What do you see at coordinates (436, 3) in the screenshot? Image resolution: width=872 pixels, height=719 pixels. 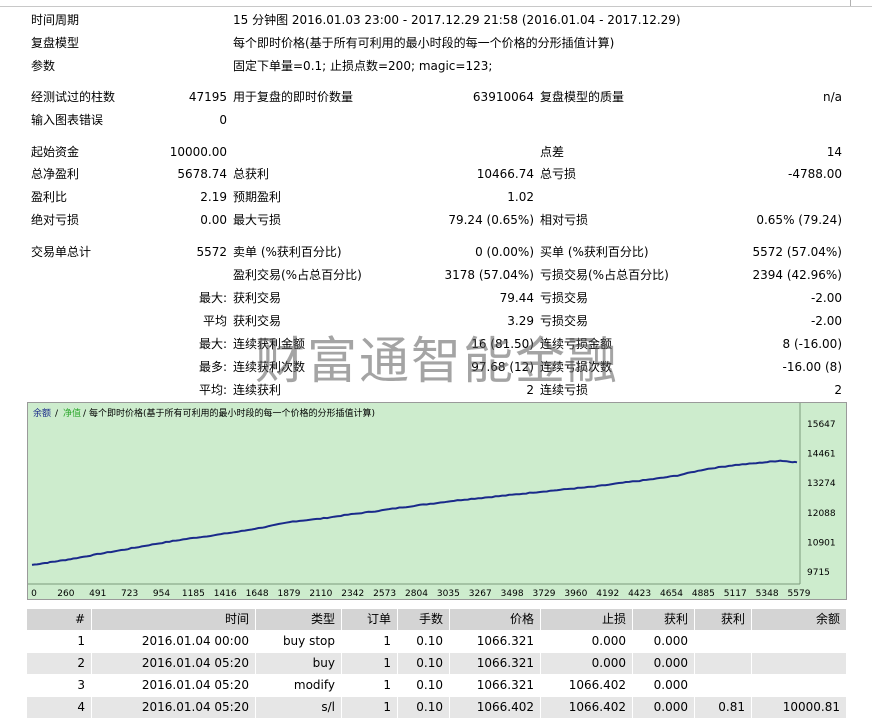 I see `top-border` at bounding box center [436, 3].